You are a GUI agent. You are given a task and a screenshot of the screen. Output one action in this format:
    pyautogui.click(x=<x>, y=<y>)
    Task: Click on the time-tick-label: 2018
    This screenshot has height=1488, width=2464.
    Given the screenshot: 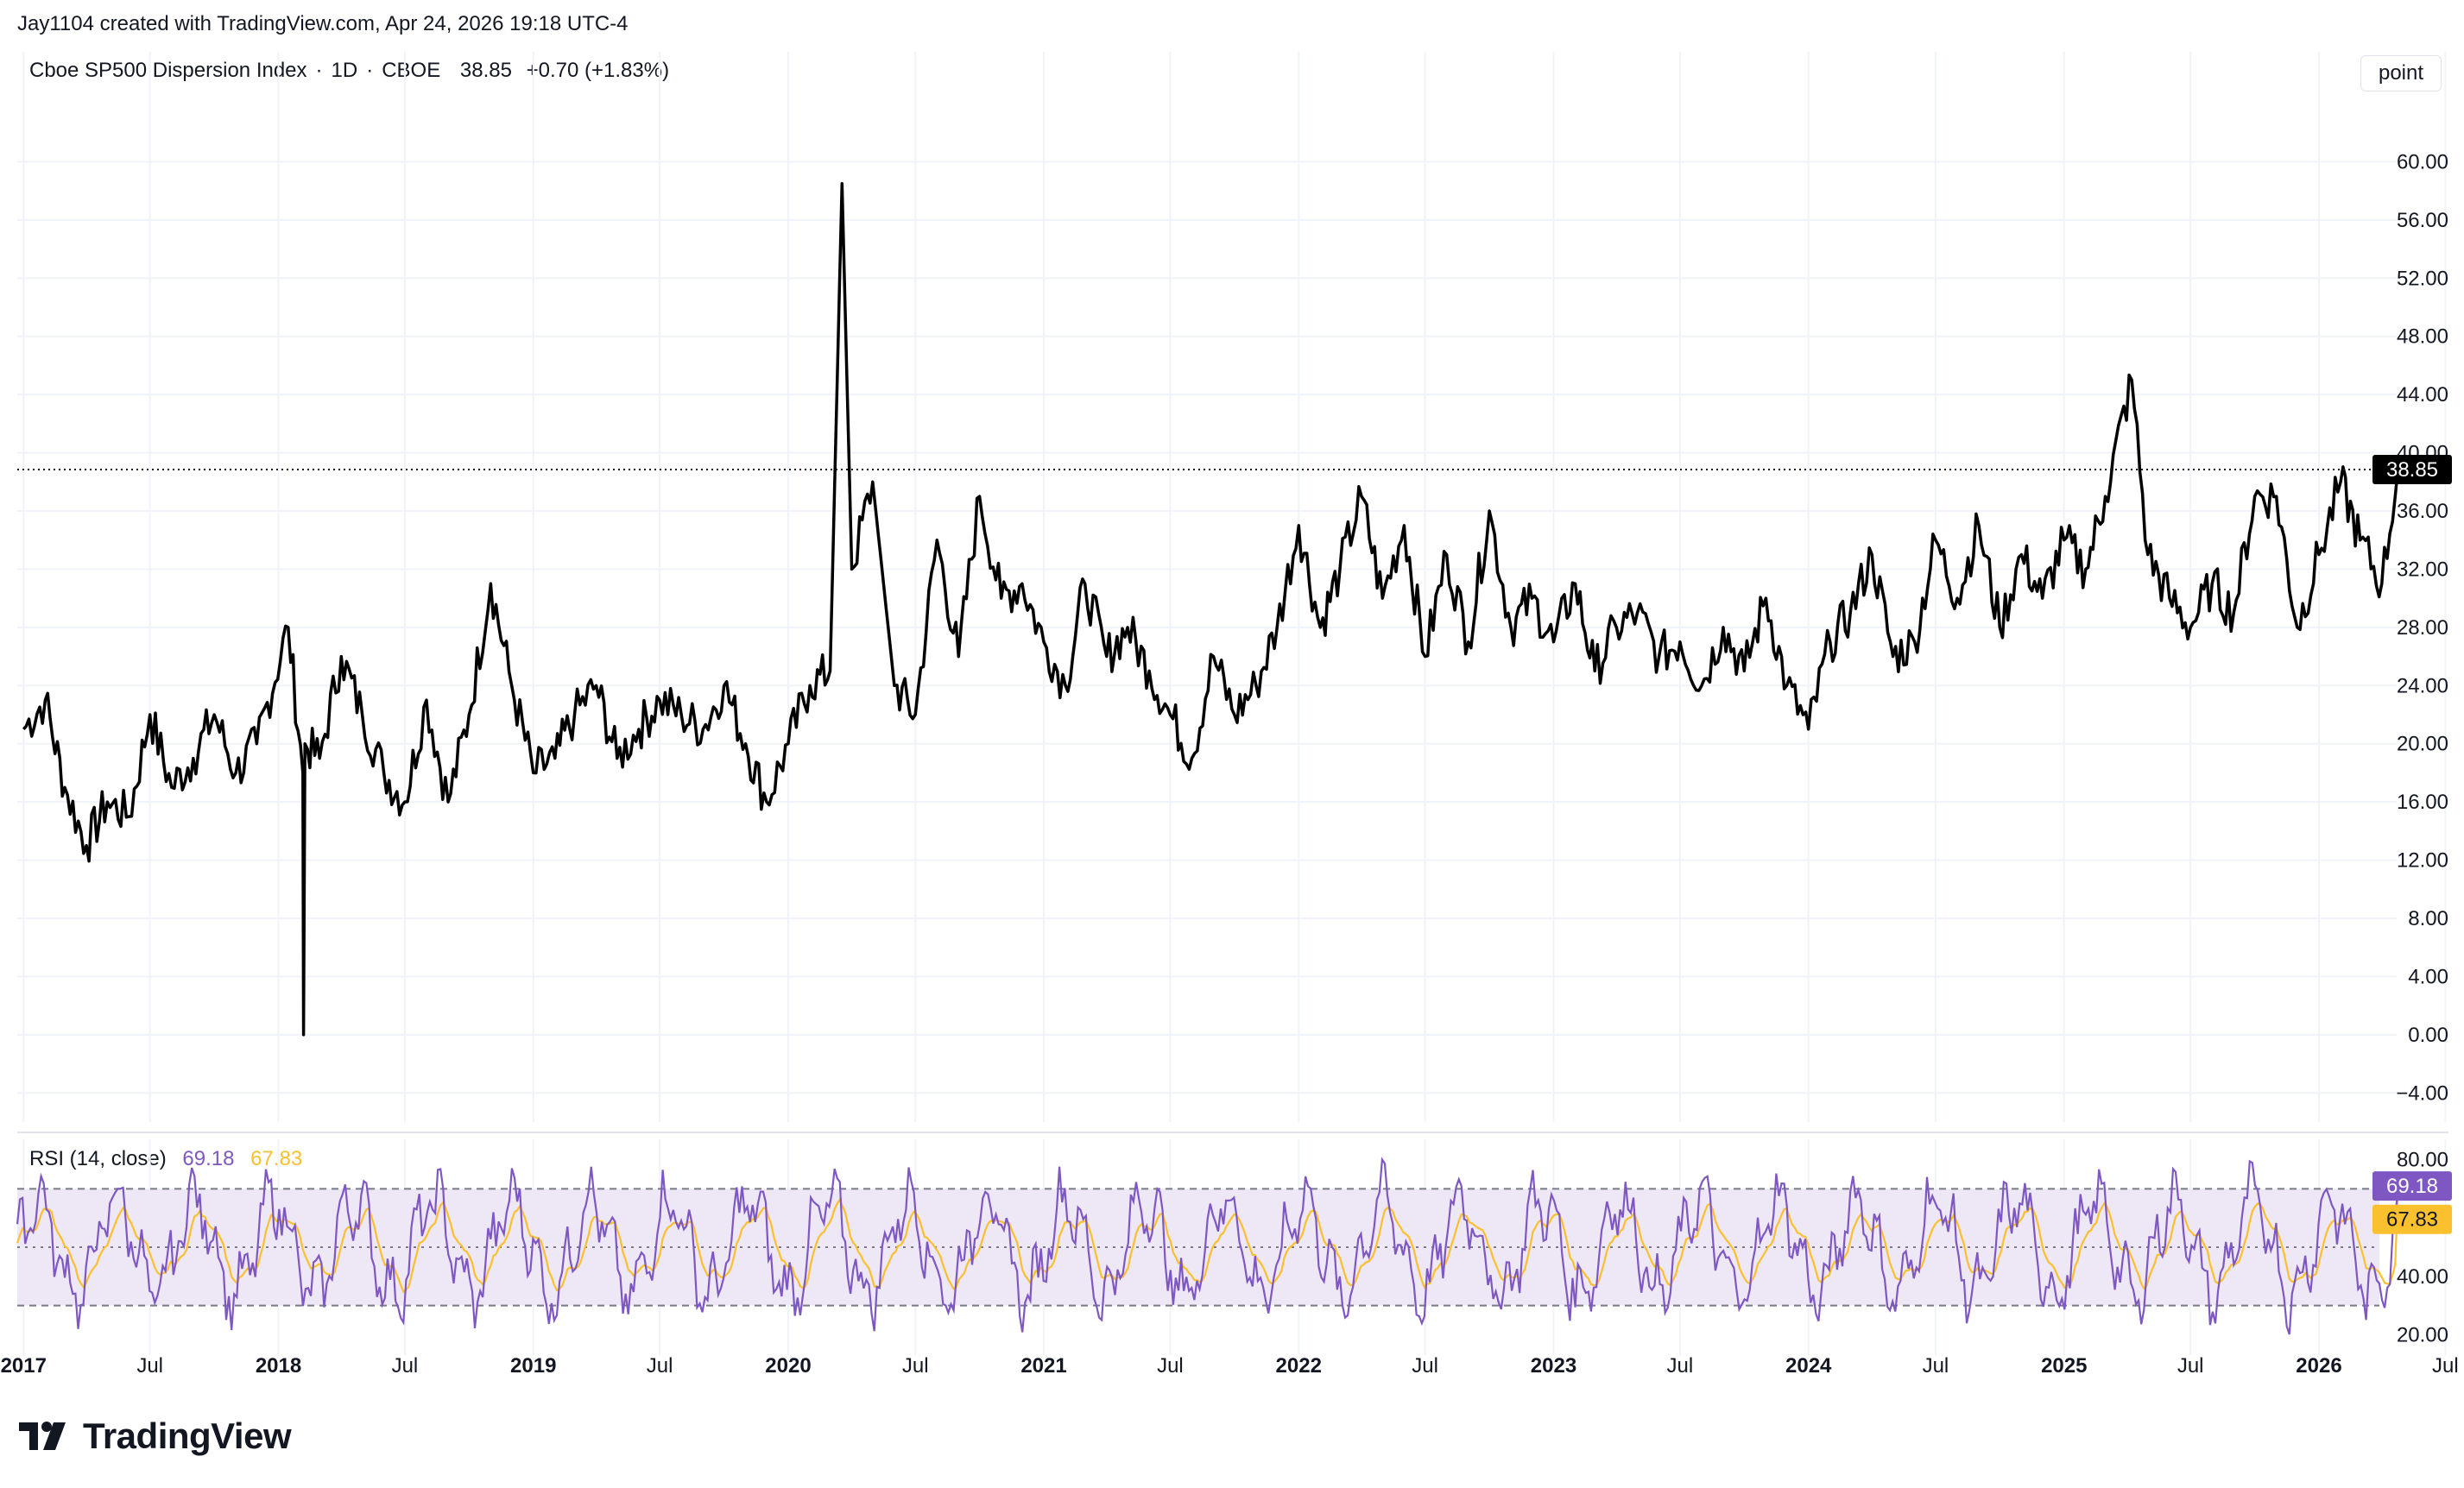 What is the action you would take?
    pyautogui.click(x=278, y=1366)
    